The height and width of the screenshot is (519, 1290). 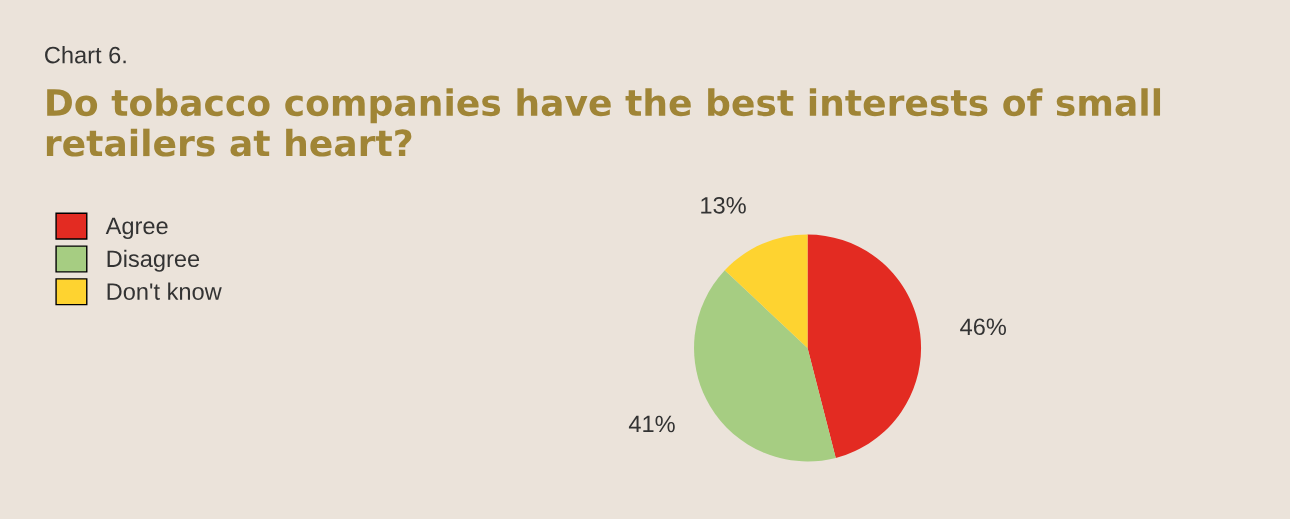 I want to click on caption: Chart 6., so click(x=85, y=55).